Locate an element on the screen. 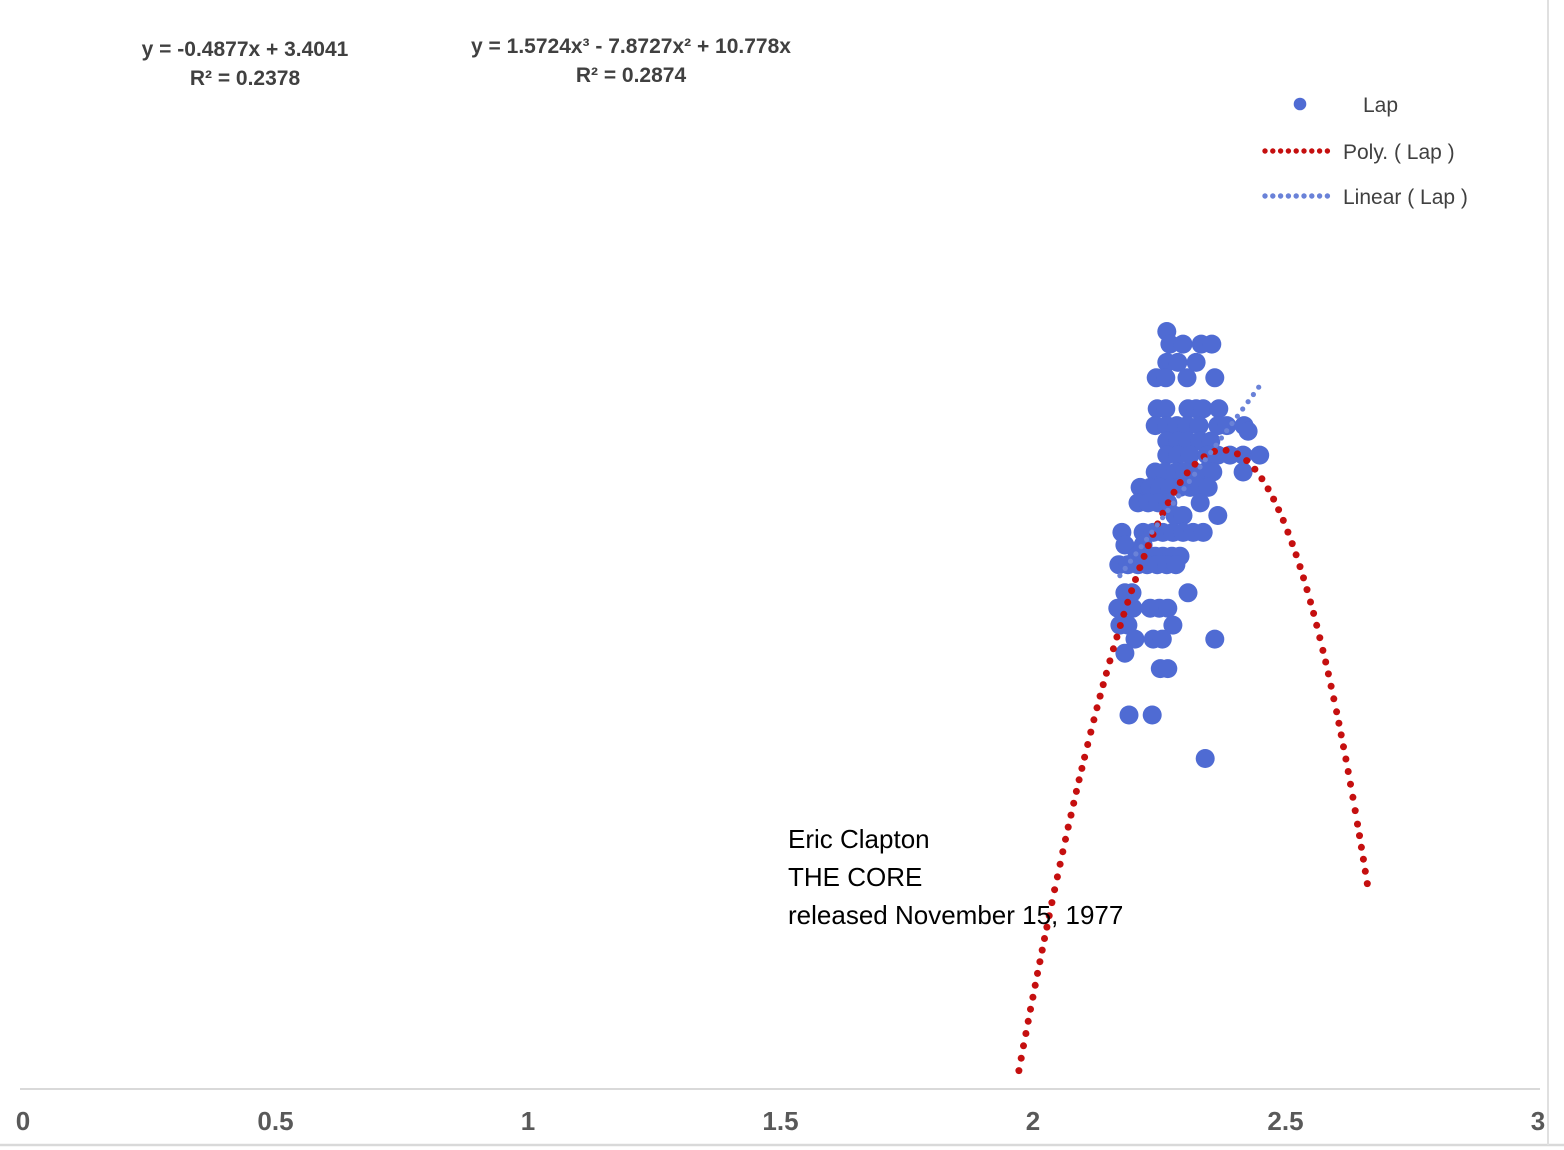  song-annotation-line2: THE CORE is located at coordinates (855, 877).